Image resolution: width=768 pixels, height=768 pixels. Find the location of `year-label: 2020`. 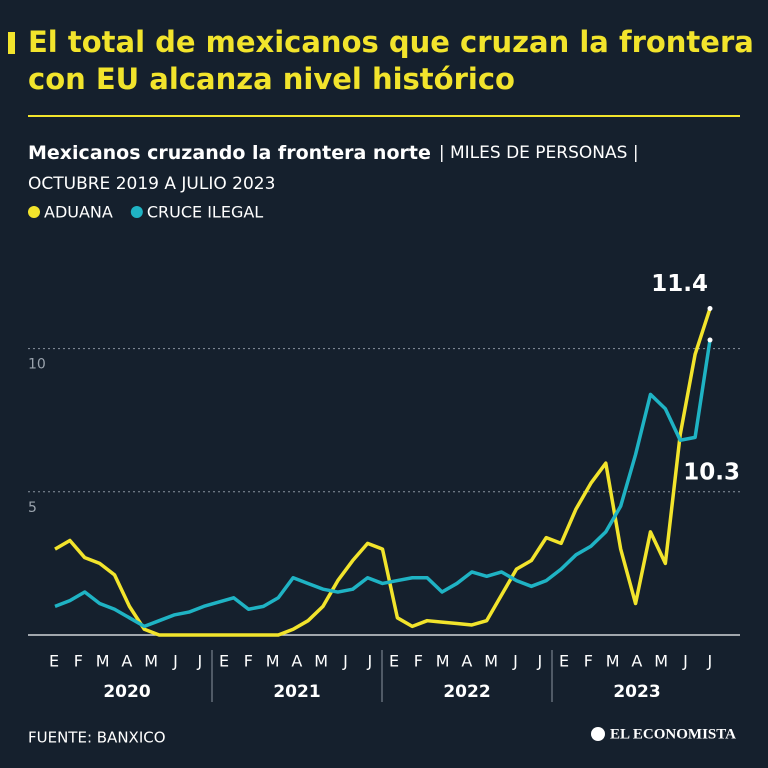

year-label: 2020 is located at coordinates (126, 692).